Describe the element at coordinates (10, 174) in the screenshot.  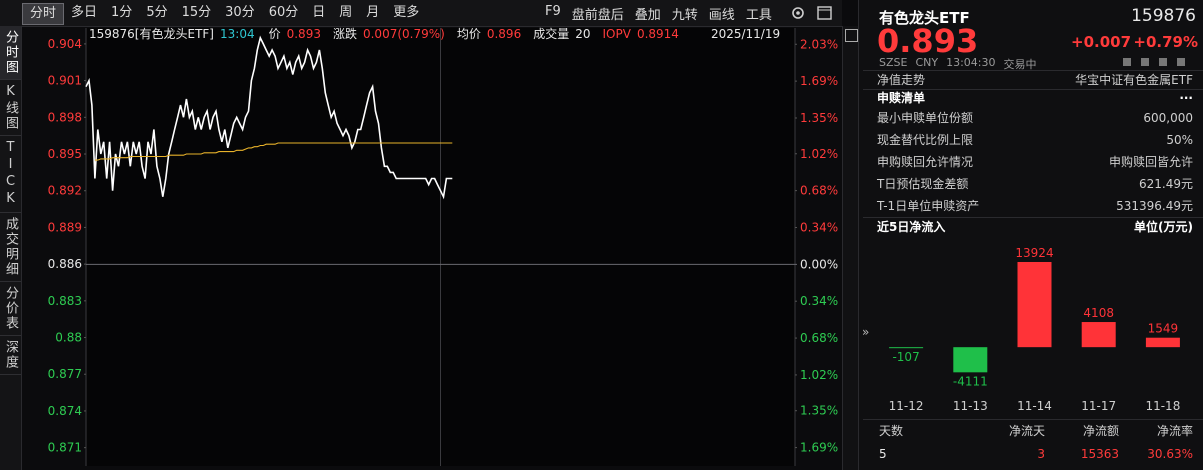
I see `view-tab: TICK` at that location.